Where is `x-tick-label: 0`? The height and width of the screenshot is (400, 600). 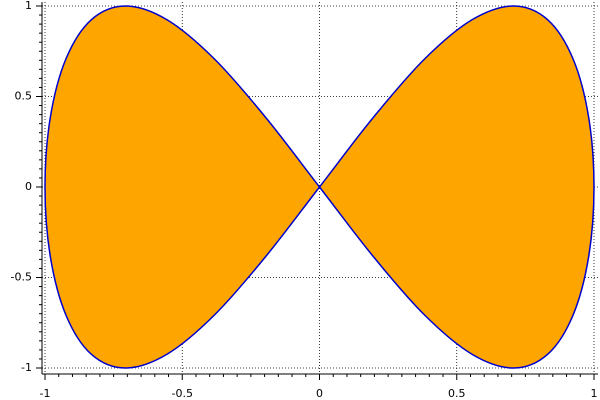 x-tick-label: 0 is located at coordinates (319, 393).